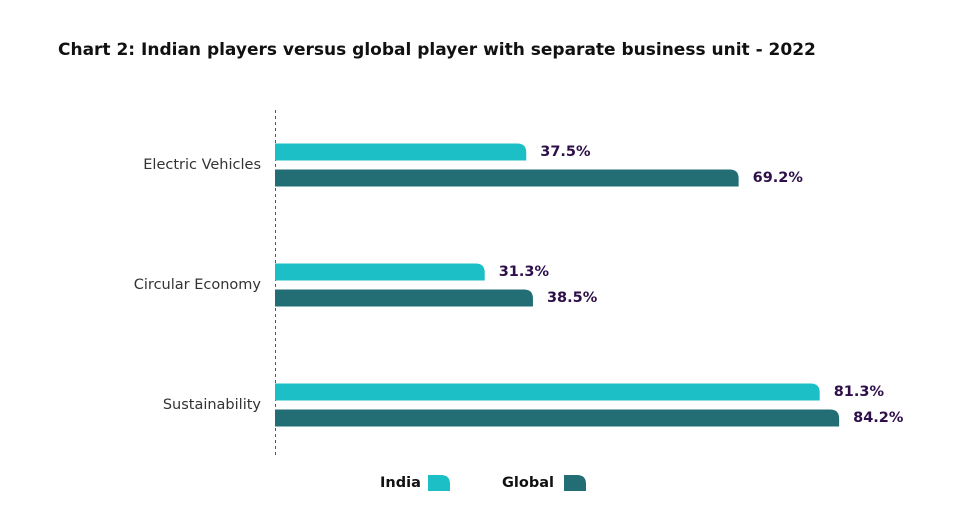  Describe the element at coordinates (778, 178) in the screenshot. I see `value-label-global-electric-vehicles: 69.2%` at that location.